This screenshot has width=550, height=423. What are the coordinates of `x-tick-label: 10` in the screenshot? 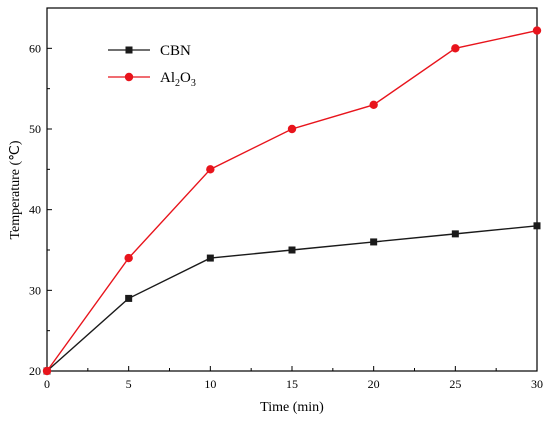 It's located at (210, 384).